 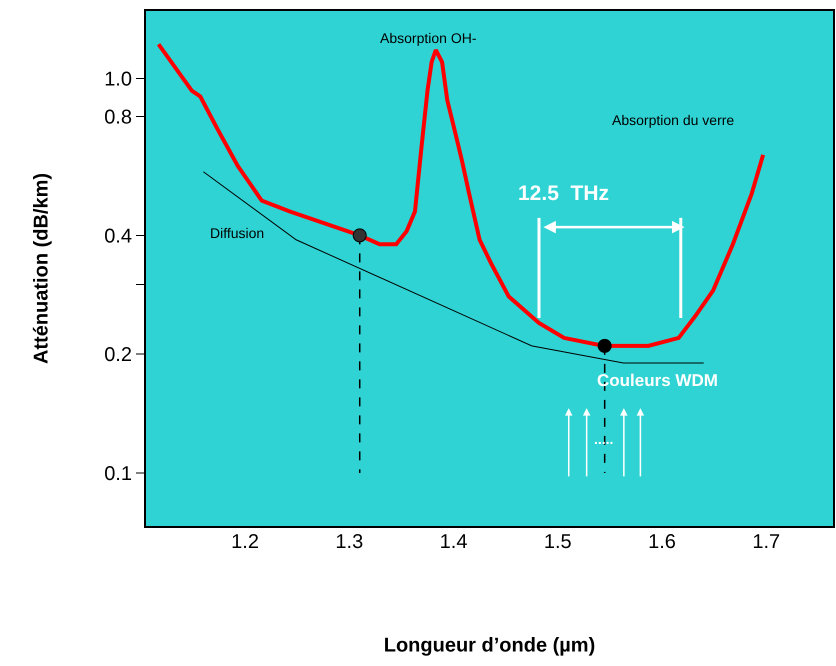 I want to click on x-axis-title: Longueur d’onde (µm), so click(x=490, y=645).